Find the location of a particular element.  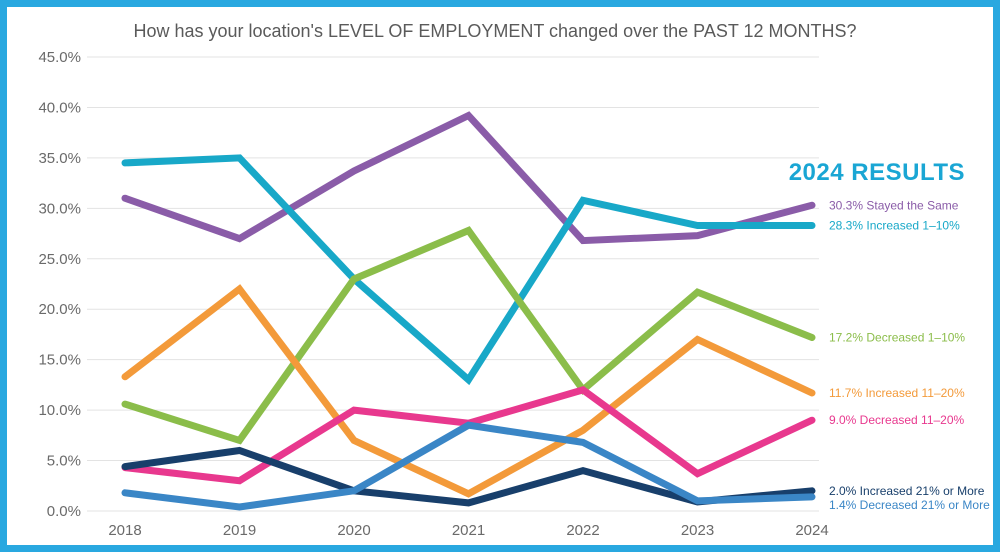

y-tick-label: 45.0% is located at coordinates (59, 57).